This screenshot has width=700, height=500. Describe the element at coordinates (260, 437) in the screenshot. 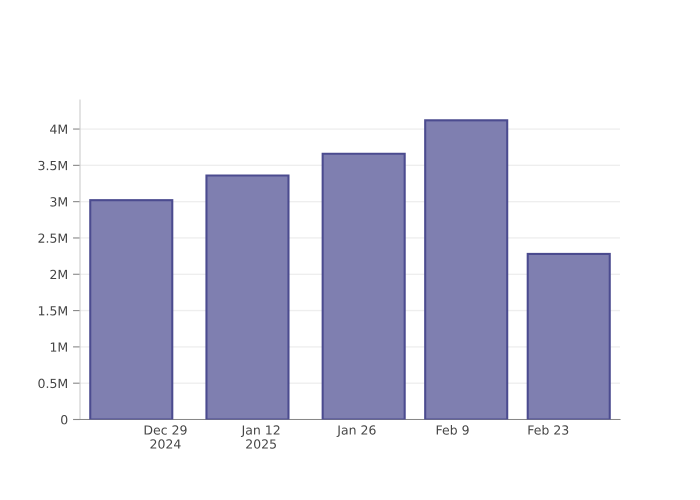

I see `x-tick-label: Jan 12 2025` at that location.